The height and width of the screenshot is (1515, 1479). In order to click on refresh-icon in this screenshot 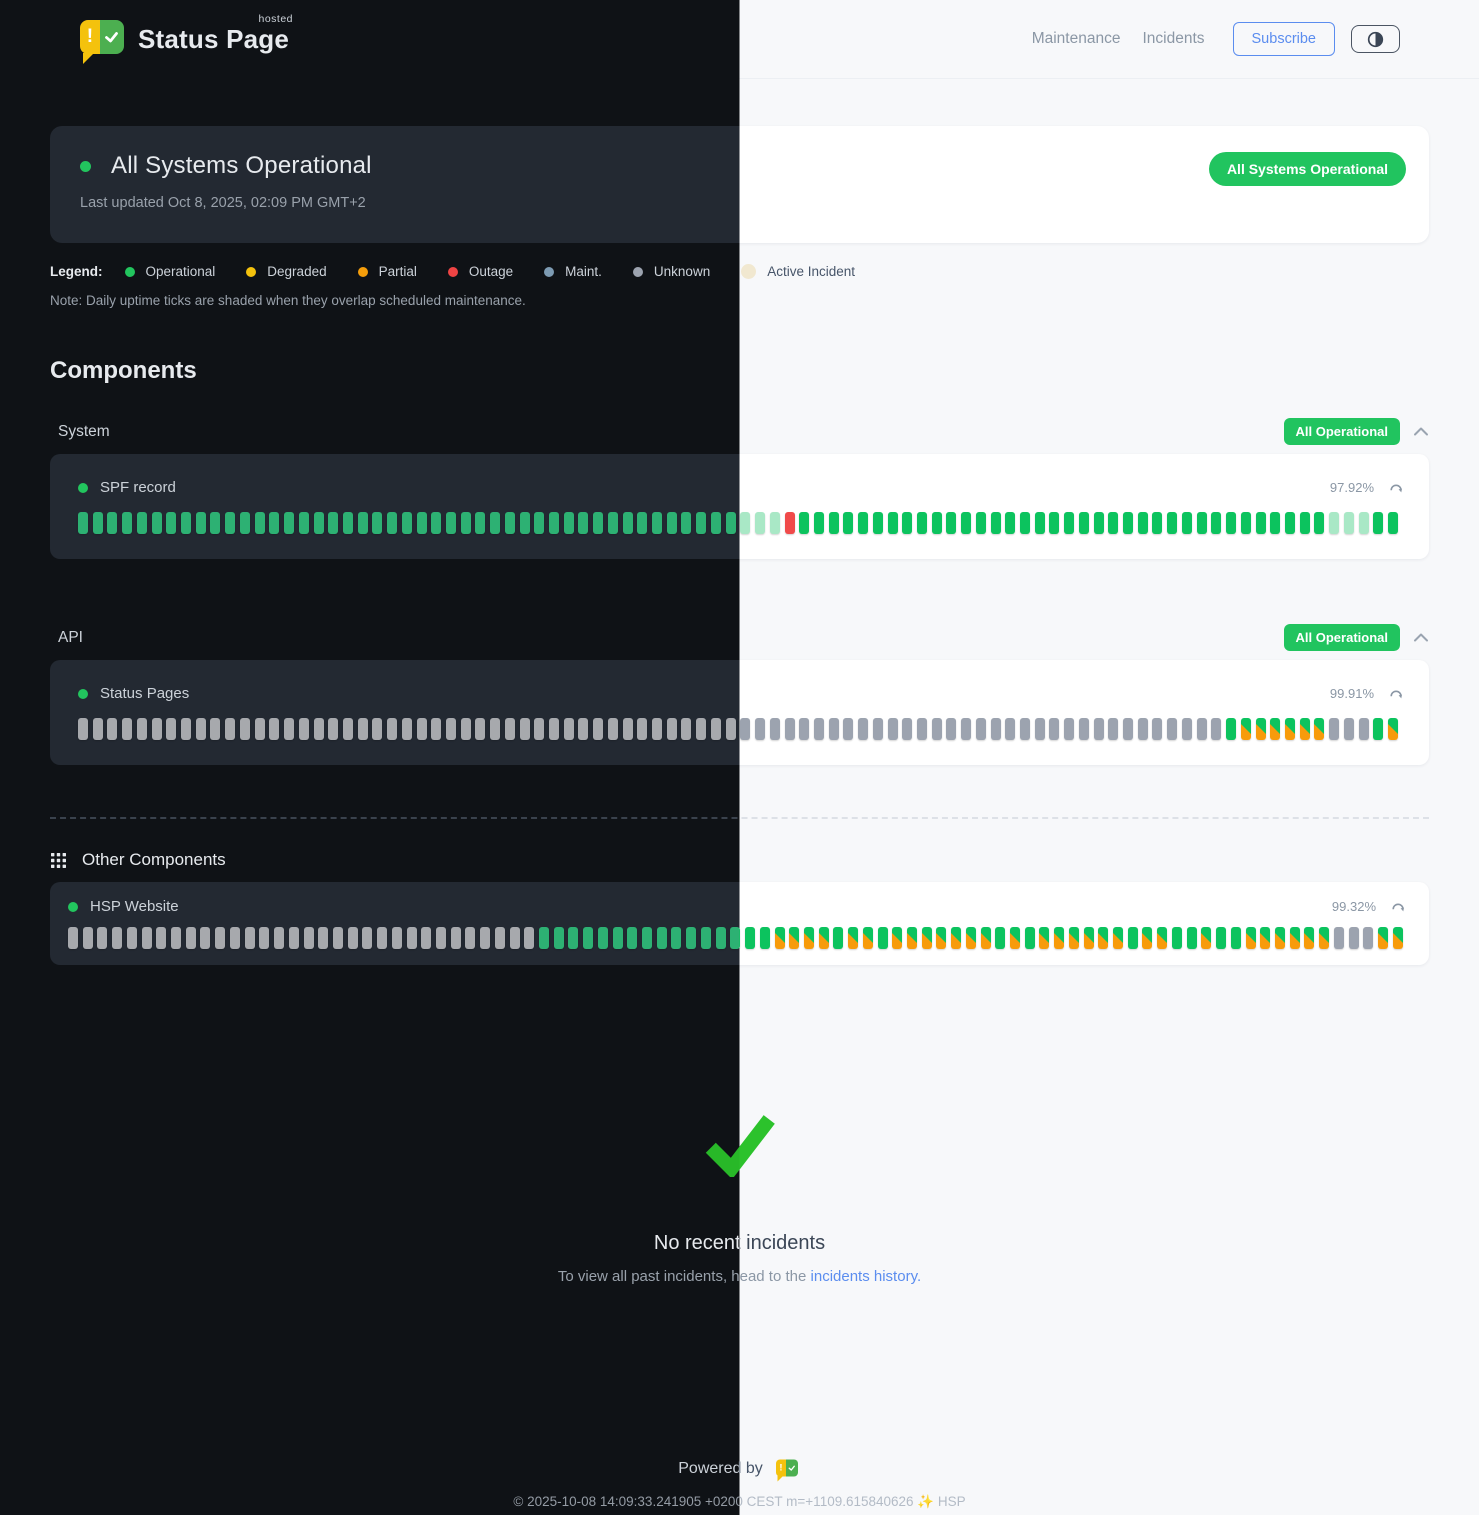, I will do `click(1396, 488)`.